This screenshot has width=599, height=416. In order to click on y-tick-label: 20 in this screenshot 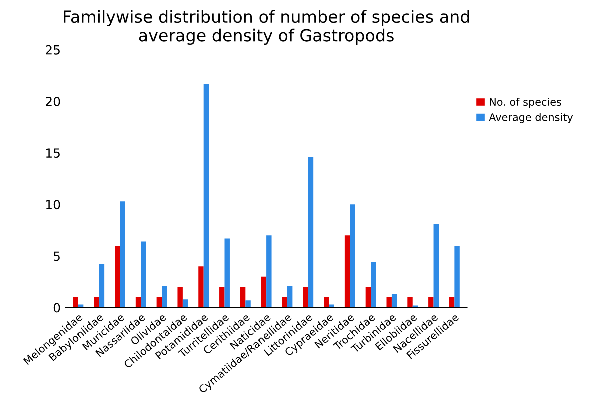, I will do `click(53, 101)`.